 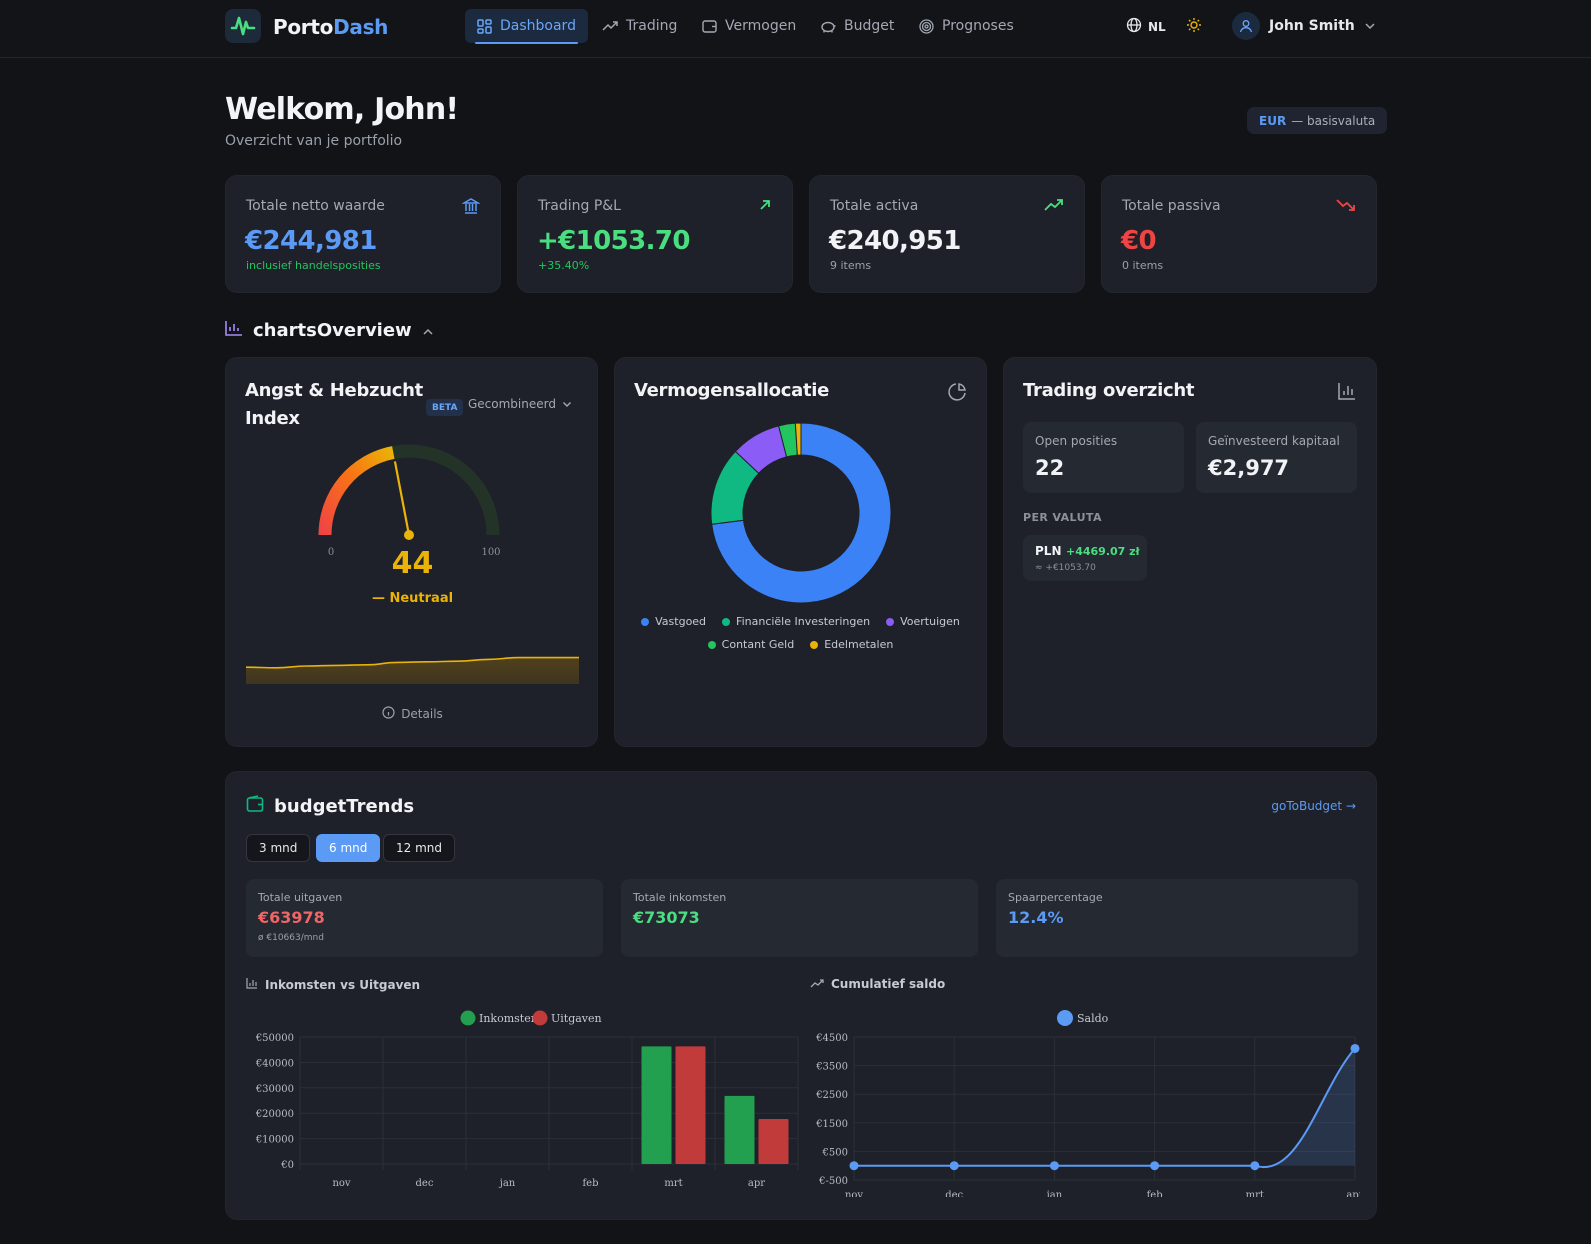 What do you see at coordinates (639, 26) in the screenshot?
I see `nav-trading: Trading` at bounding box center [639, 26].